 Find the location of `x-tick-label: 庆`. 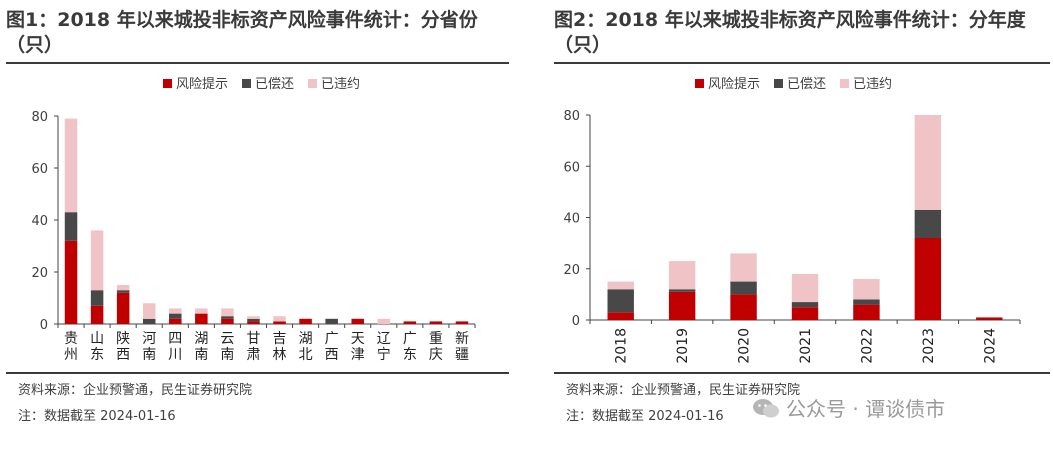

x-tick-label: 庆 is located at coordinates (436, 355).